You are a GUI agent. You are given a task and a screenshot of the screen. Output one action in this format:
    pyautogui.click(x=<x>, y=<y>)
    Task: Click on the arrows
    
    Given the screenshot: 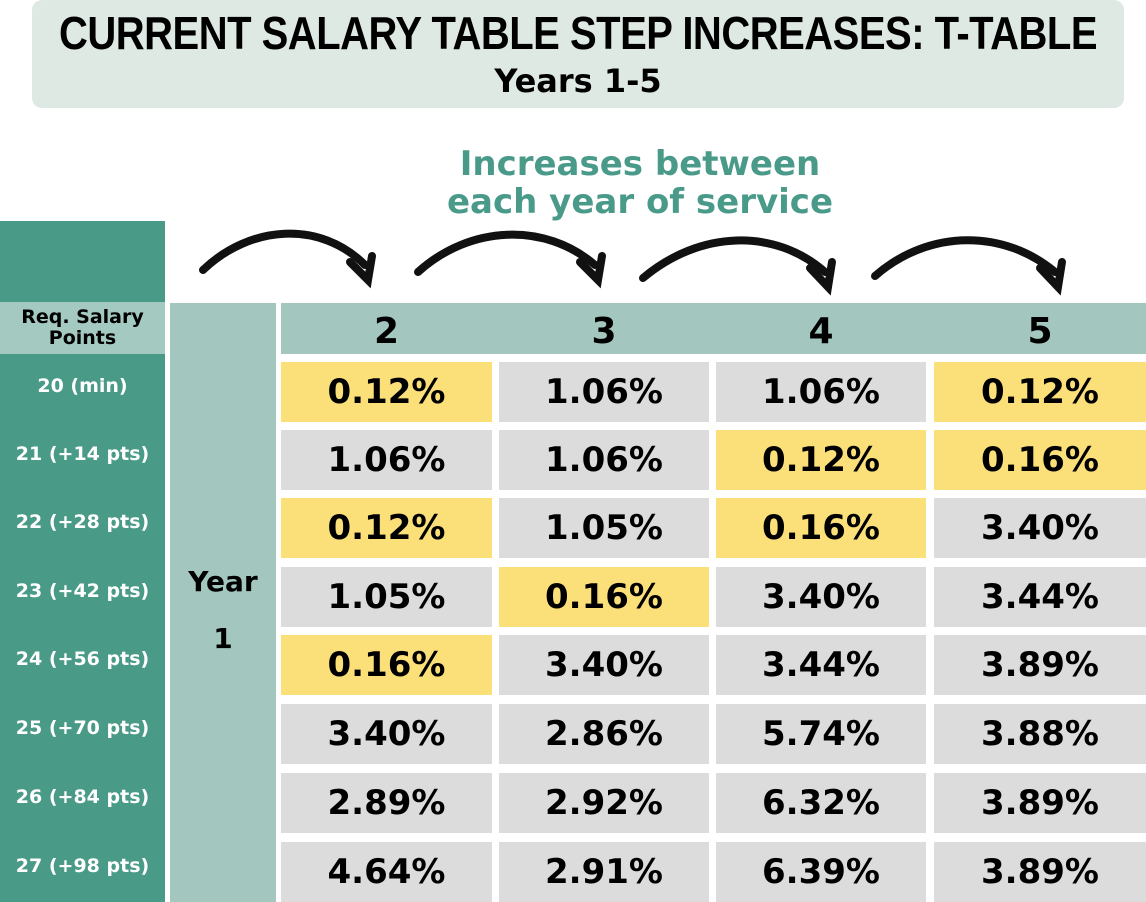 What is the action you would take?
    pyautogui.click(x=632, y=262)
    